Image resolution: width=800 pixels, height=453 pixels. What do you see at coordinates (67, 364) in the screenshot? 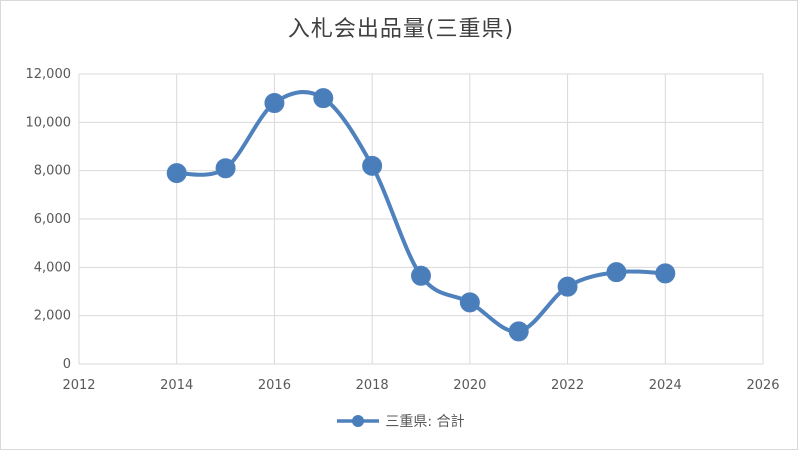
I see `y-tick-label: 0` at bounding box center [67, 364].